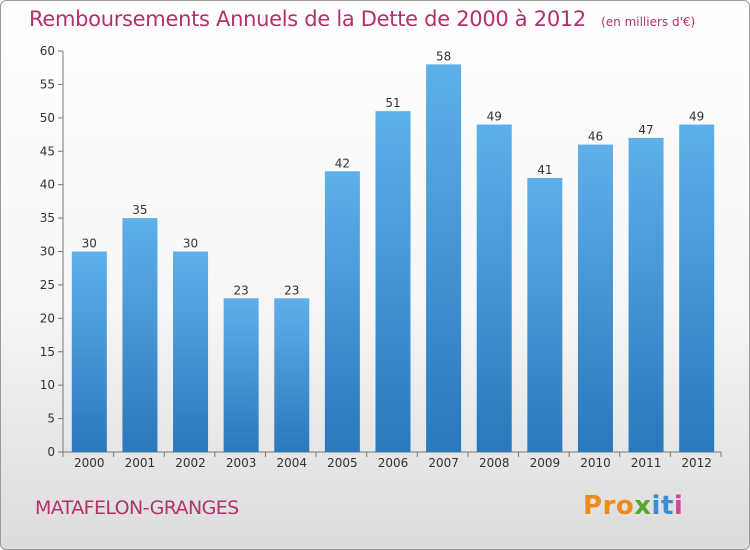 This screenshot has width=750, height=550. Describe the element at coordinates (494, 463) in the screenshot. I see `x-tick-label: 2008` at that location.